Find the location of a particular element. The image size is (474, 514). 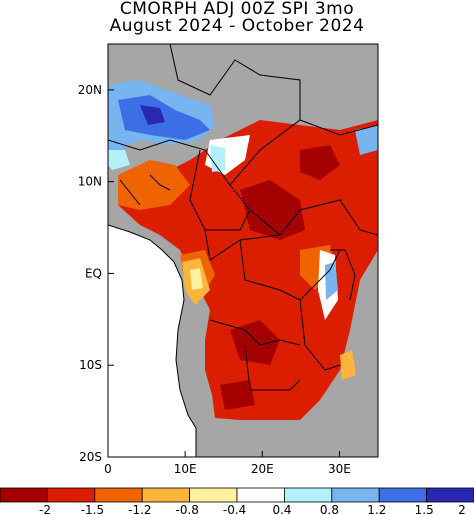

legend-label: -1.5 is located at coordinates (92, 508).